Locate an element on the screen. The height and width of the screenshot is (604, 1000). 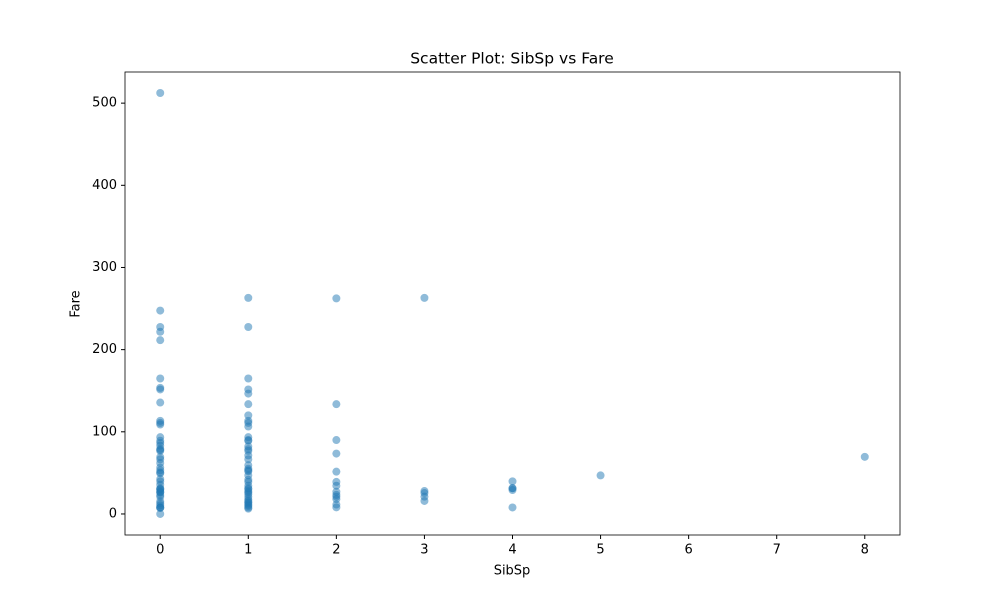
y-tick-label: 0 is located at coordinates (113, 513).